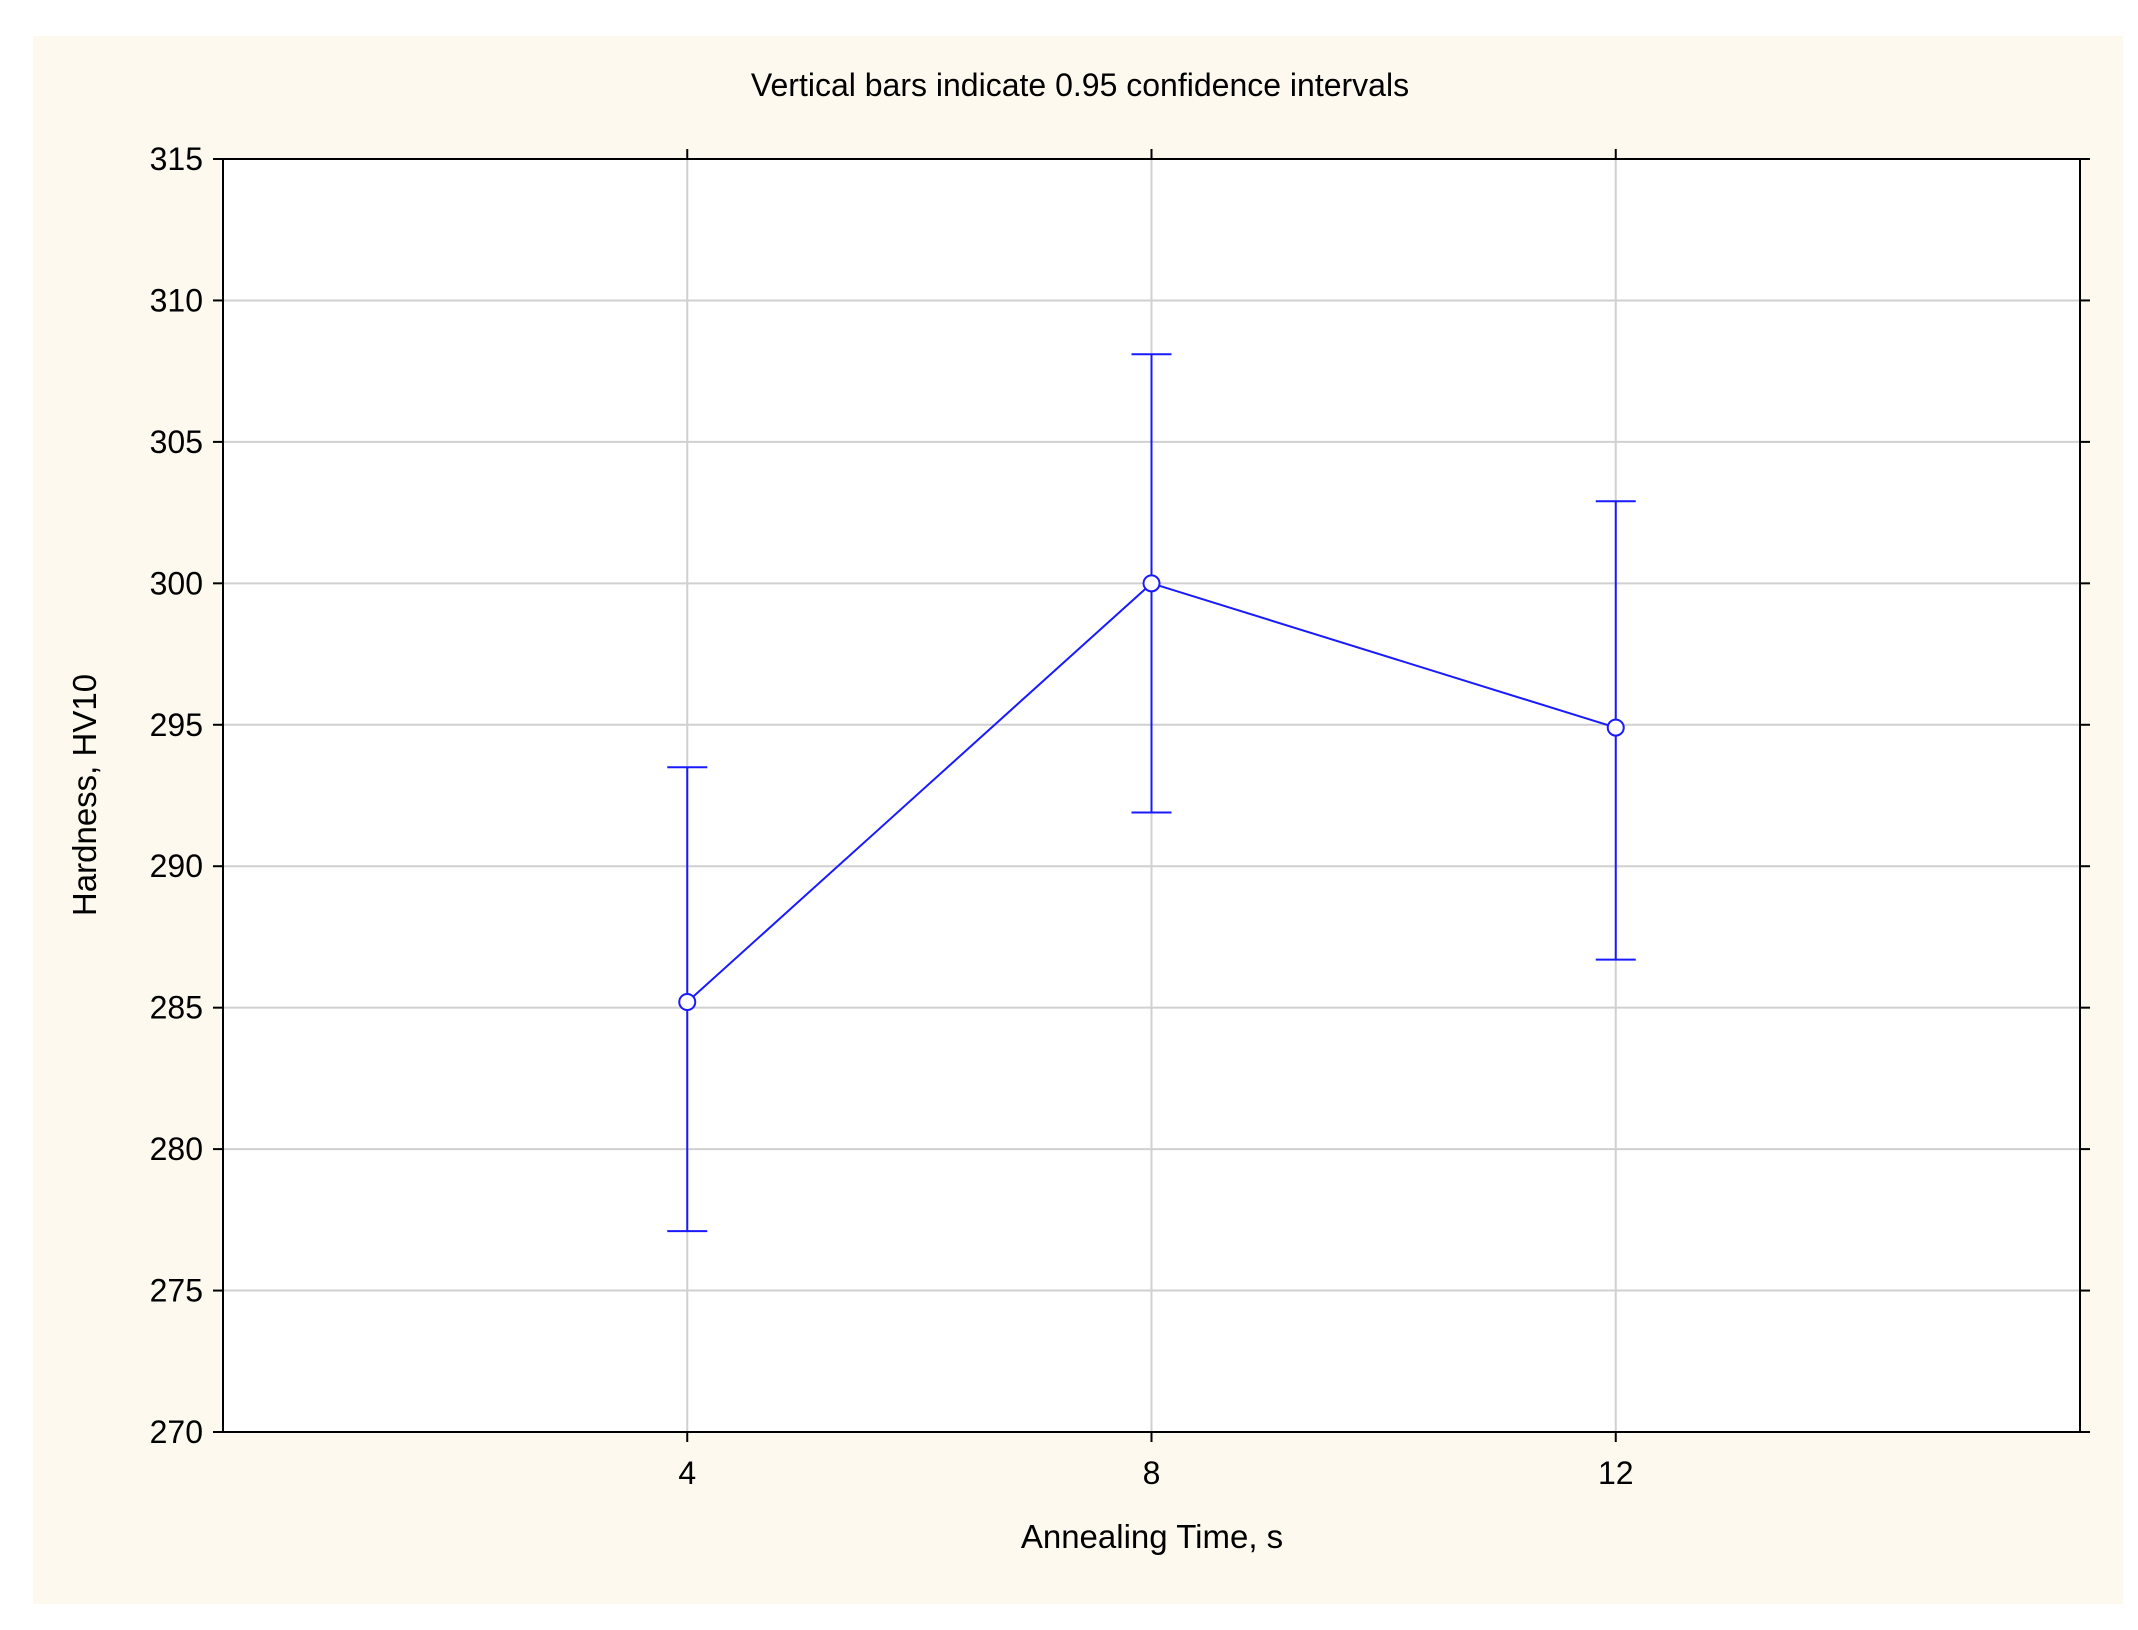  What do you see at coordinates (176, 1149) in the screenshot?
I see `y-tick-label: 280` at bounding box center [176, 1149].